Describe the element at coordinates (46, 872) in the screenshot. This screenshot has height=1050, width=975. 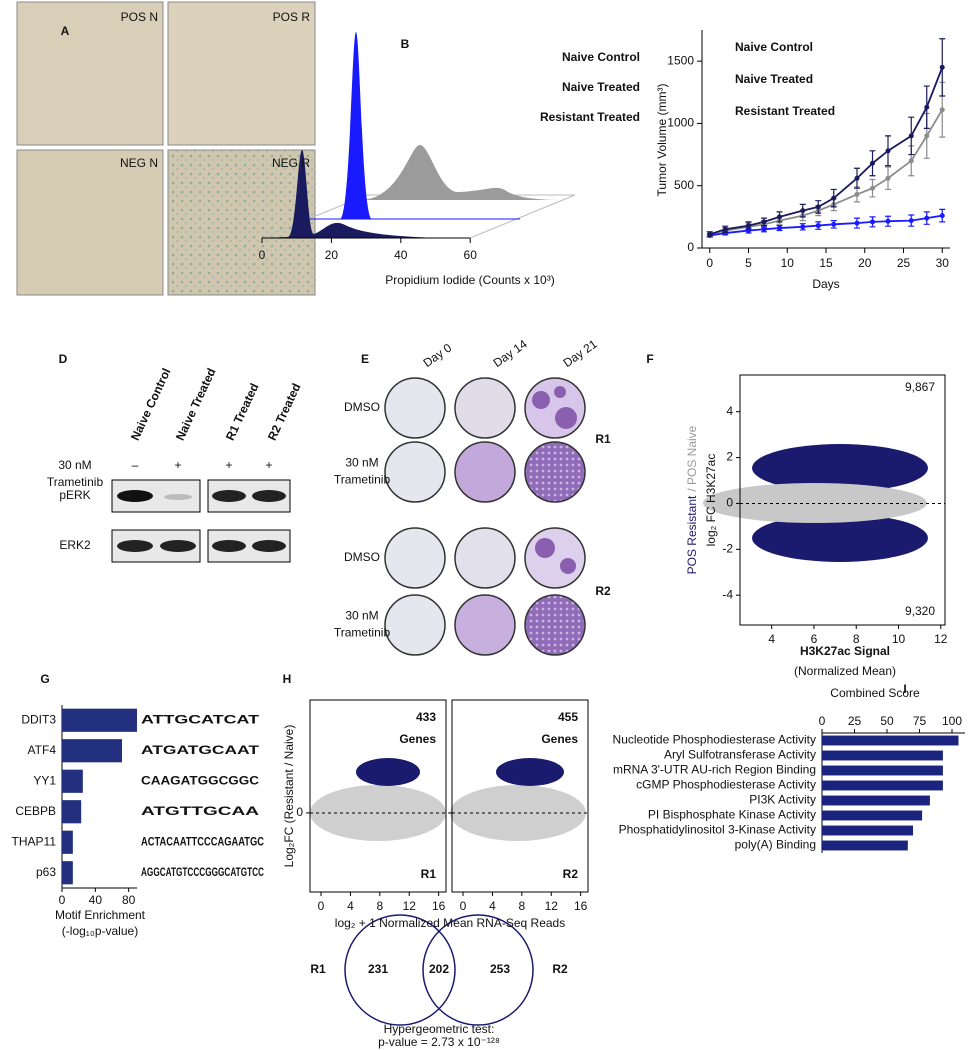
I see `category-label: p63` at that location.